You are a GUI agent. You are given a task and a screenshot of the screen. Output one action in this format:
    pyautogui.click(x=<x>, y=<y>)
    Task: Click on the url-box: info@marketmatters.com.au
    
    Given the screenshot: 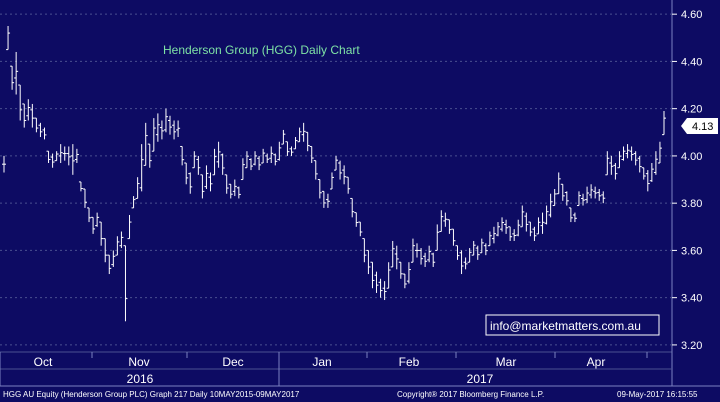 What is the action you would take?
    pyautogui.click(x=572, y=325)
    